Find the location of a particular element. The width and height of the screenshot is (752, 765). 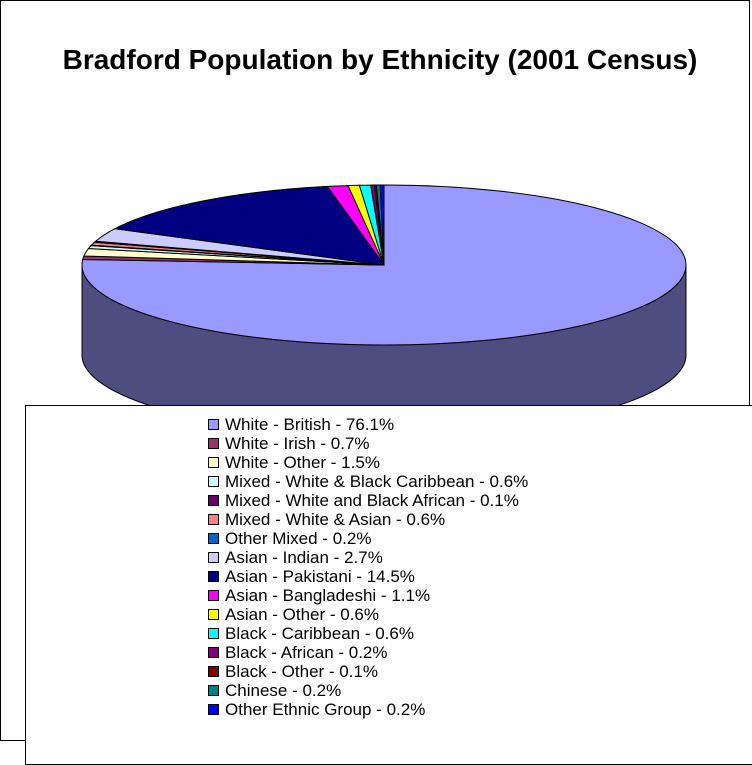

legend-label: Black - African - 0.2% is located at coordinates (306, 652).